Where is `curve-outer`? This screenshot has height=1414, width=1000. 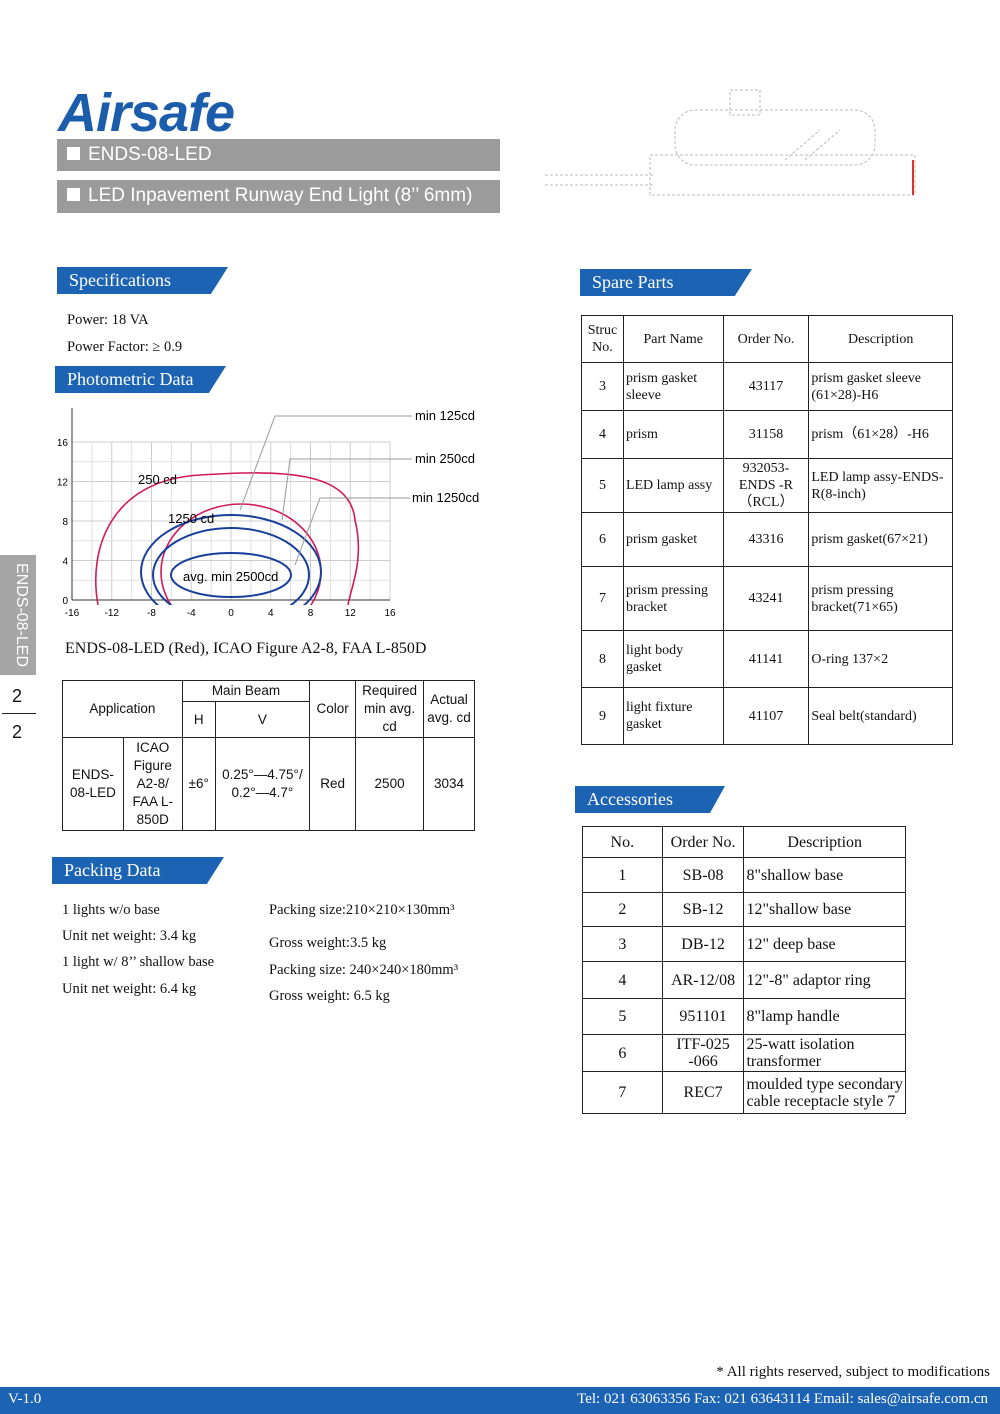 curve-outer is located at coordinates (231, 559).